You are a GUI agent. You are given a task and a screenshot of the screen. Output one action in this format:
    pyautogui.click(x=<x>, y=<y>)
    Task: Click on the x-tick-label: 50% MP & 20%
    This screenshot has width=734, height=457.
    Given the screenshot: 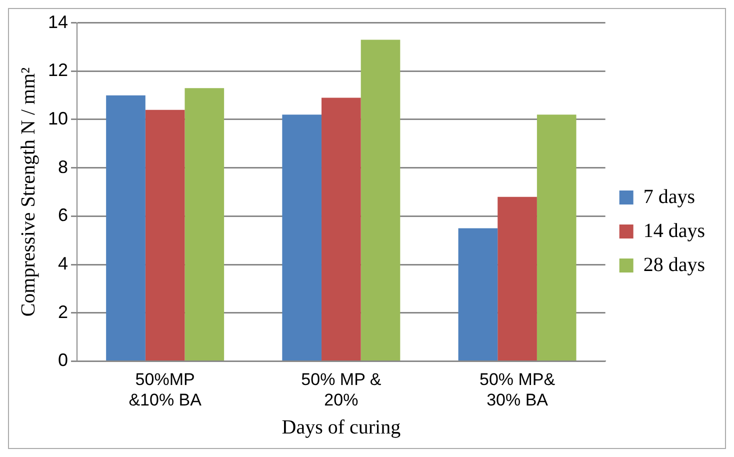 What is the action you would take?
    pyautogui.click(x=341, y=390)
    